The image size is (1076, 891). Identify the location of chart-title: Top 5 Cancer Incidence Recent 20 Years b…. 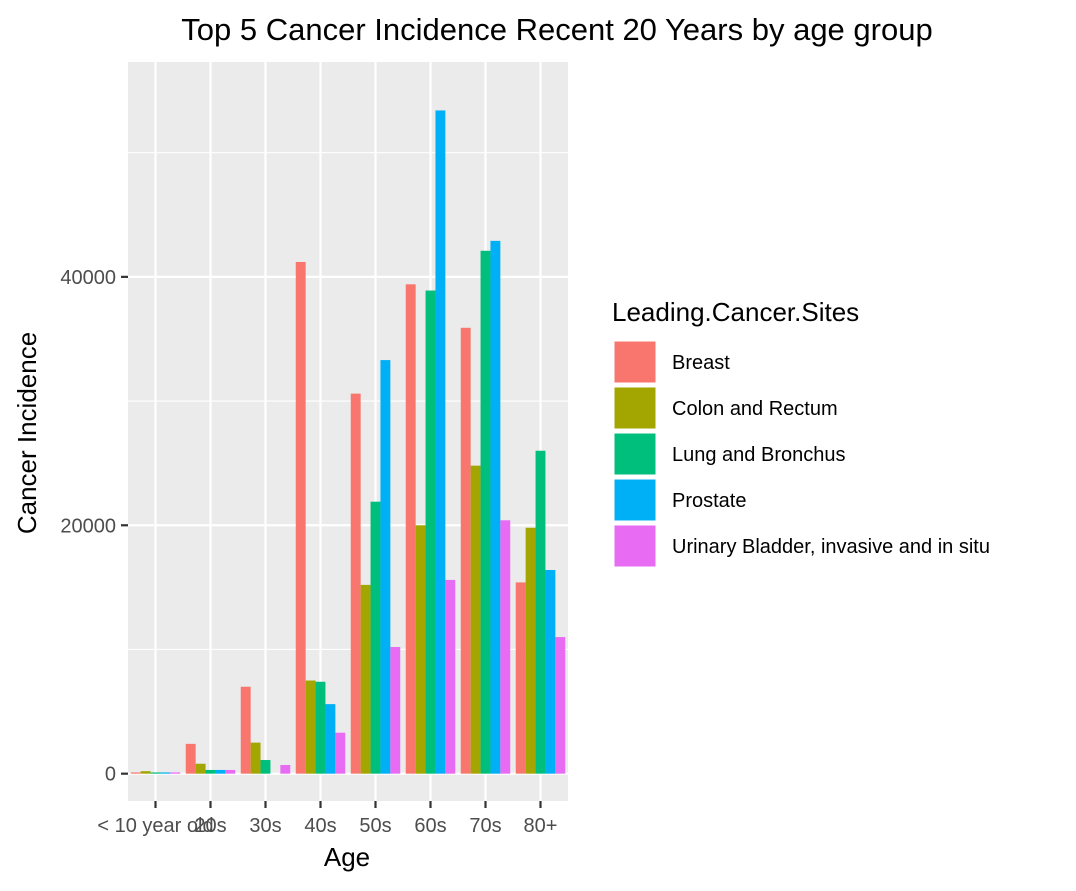
(556, 29).